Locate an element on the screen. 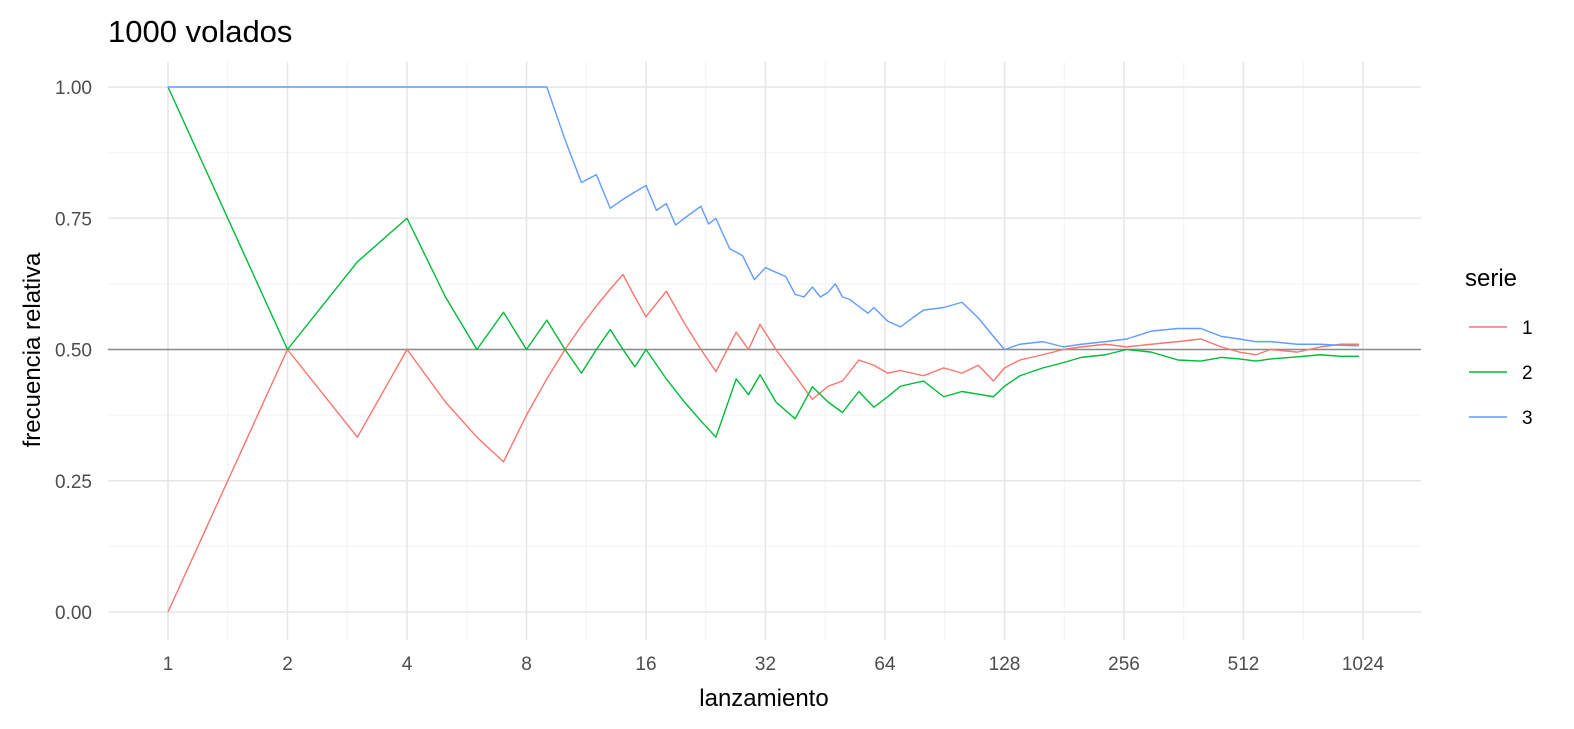 This screenshot has width=1574, height=729. y-tick-label: 0.50 is located at coordinates (73, 351).